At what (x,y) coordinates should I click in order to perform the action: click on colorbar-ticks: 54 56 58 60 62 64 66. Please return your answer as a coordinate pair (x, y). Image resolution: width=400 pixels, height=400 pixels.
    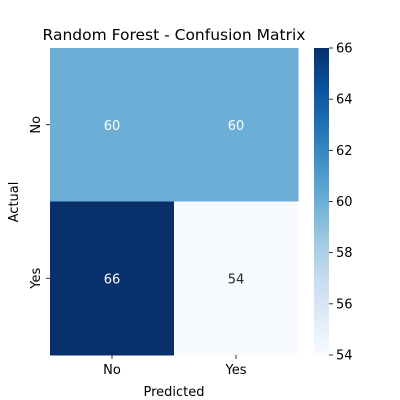
    Looking at the image, I should click on (341, 203).